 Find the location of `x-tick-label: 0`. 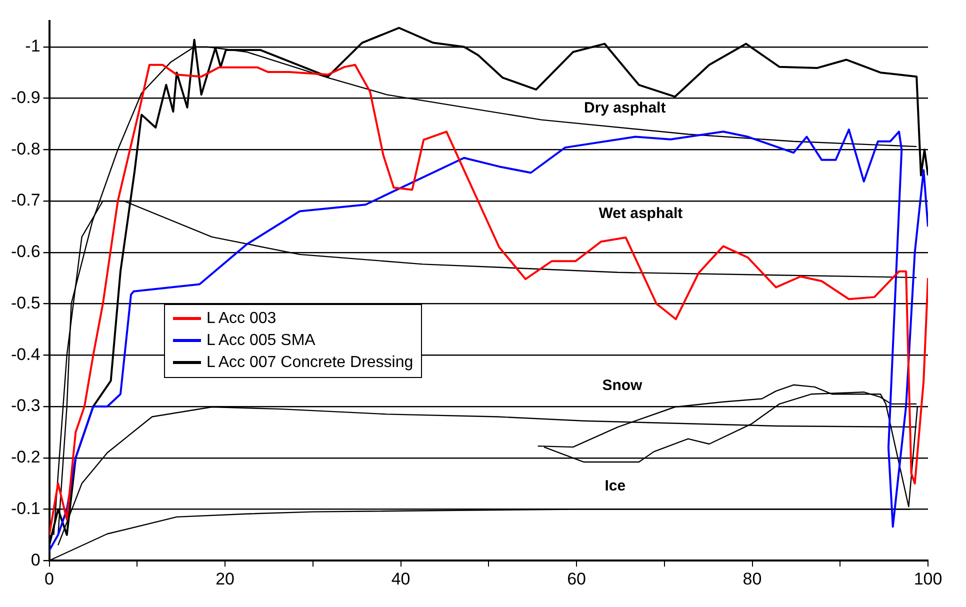

x-tick-label: 0 is located at coordinates (49, 578).